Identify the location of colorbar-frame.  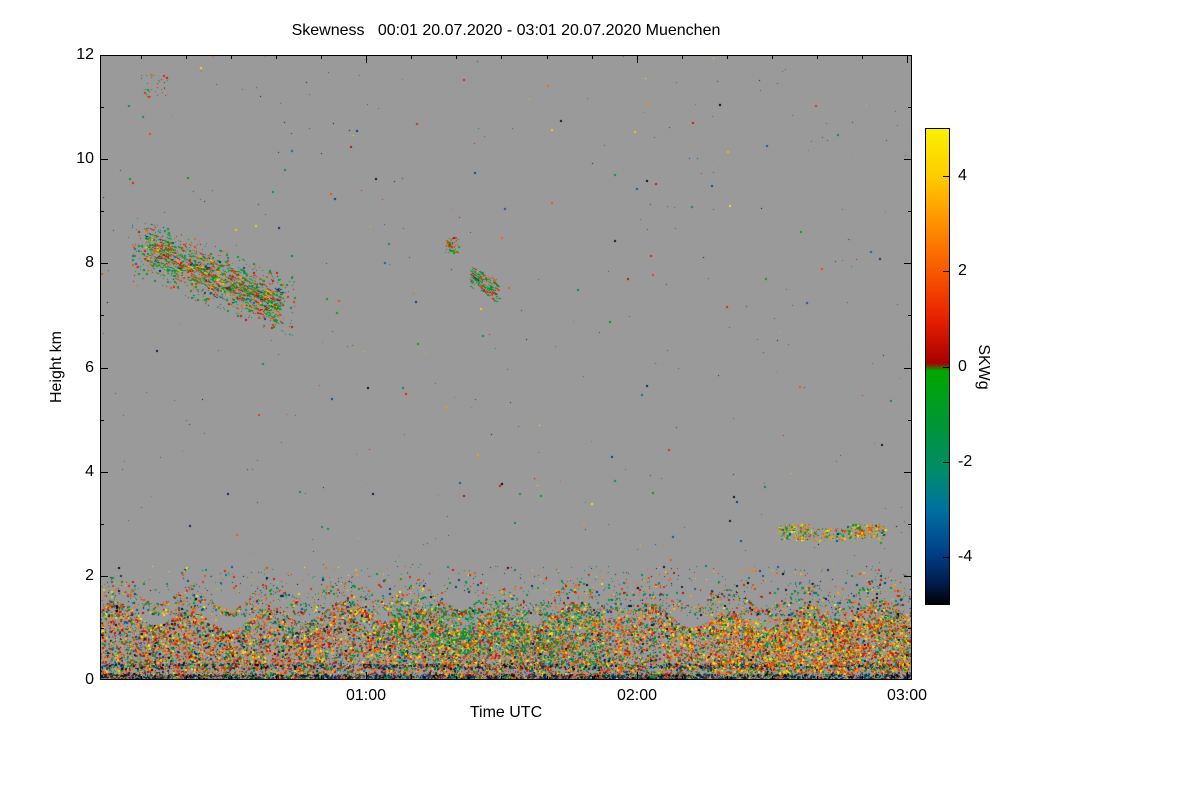
(937, 366).